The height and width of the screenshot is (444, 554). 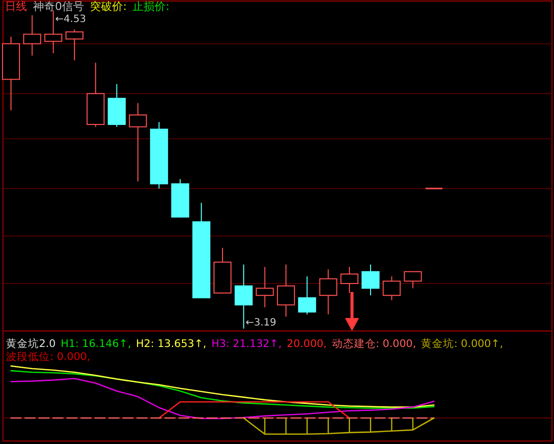 I want to click on text: 波段低位: 0.000,, so click(x=48, y=356).